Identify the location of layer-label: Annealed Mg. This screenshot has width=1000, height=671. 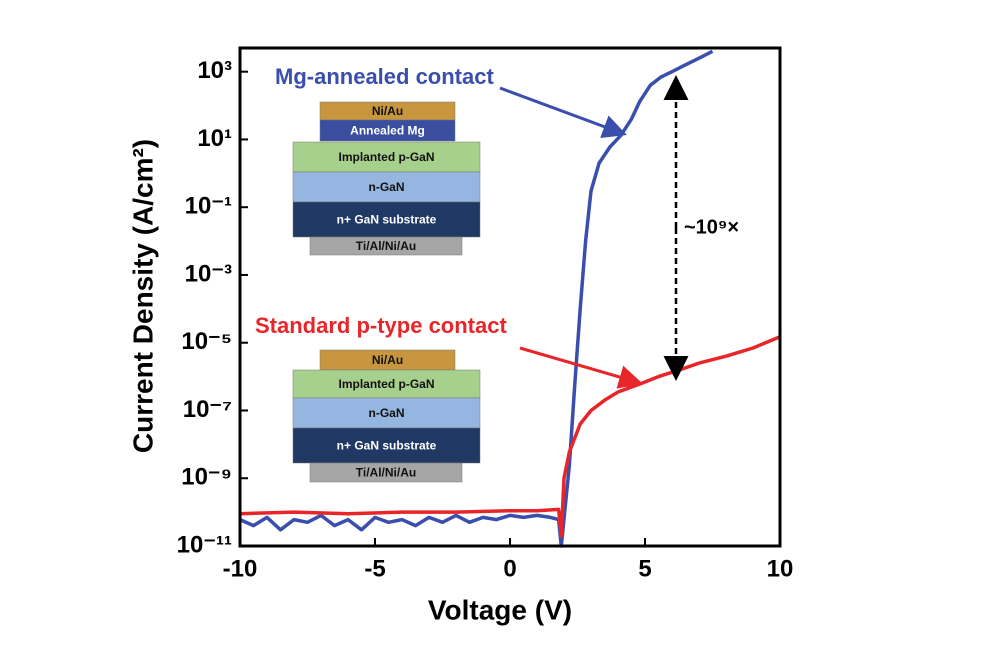
(387, 131).